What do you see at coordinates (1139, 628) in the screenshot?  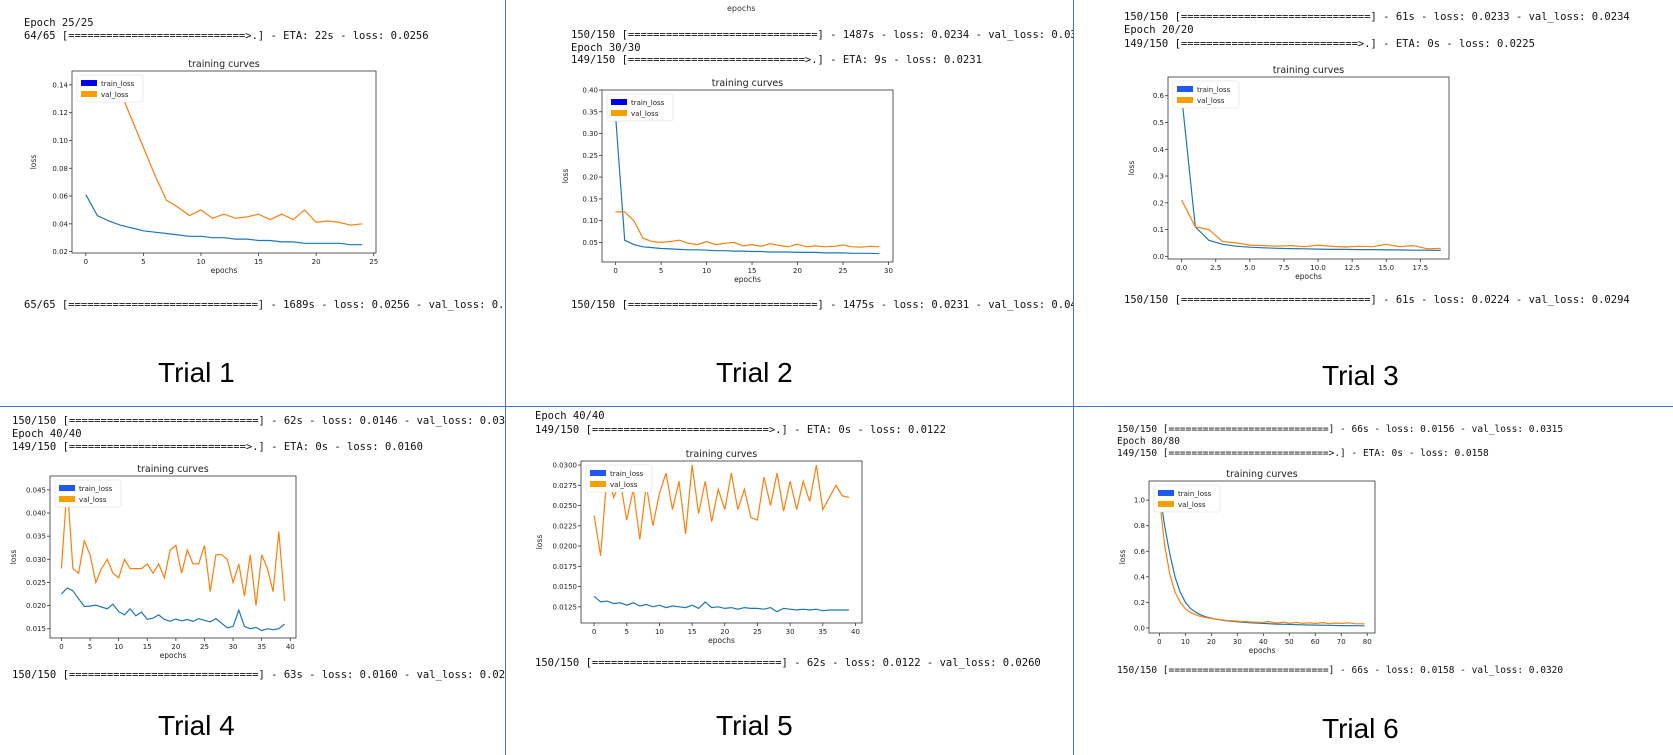 I see `y-tick-label: 0.0` at bounding box center [1139, 628].